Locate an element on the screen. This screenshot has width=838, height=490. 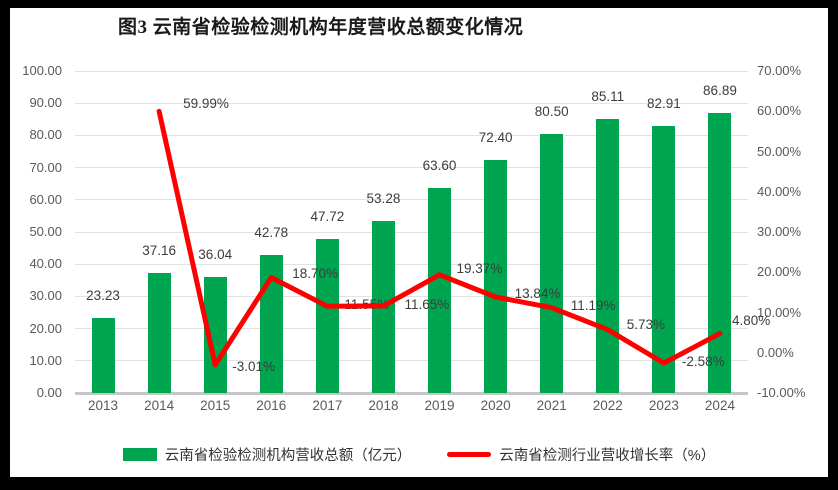
bar-value-label: 42.78 is located at coordinates (271, 233).